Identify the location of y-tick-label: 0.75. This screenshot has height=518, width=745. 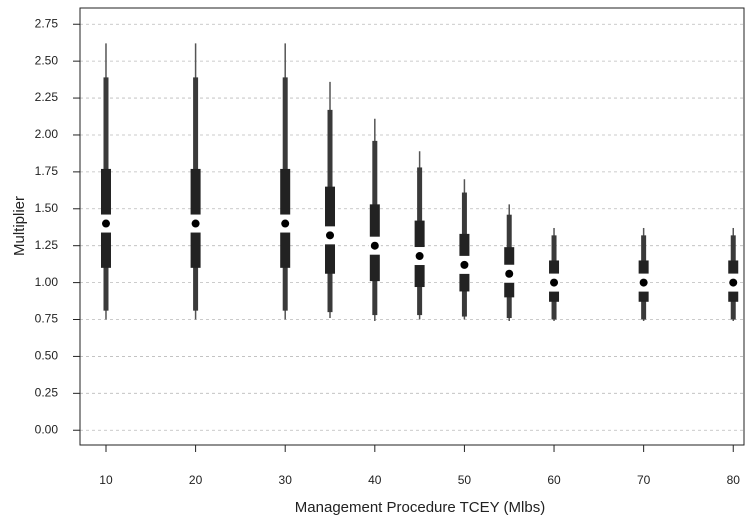
(47, 319).